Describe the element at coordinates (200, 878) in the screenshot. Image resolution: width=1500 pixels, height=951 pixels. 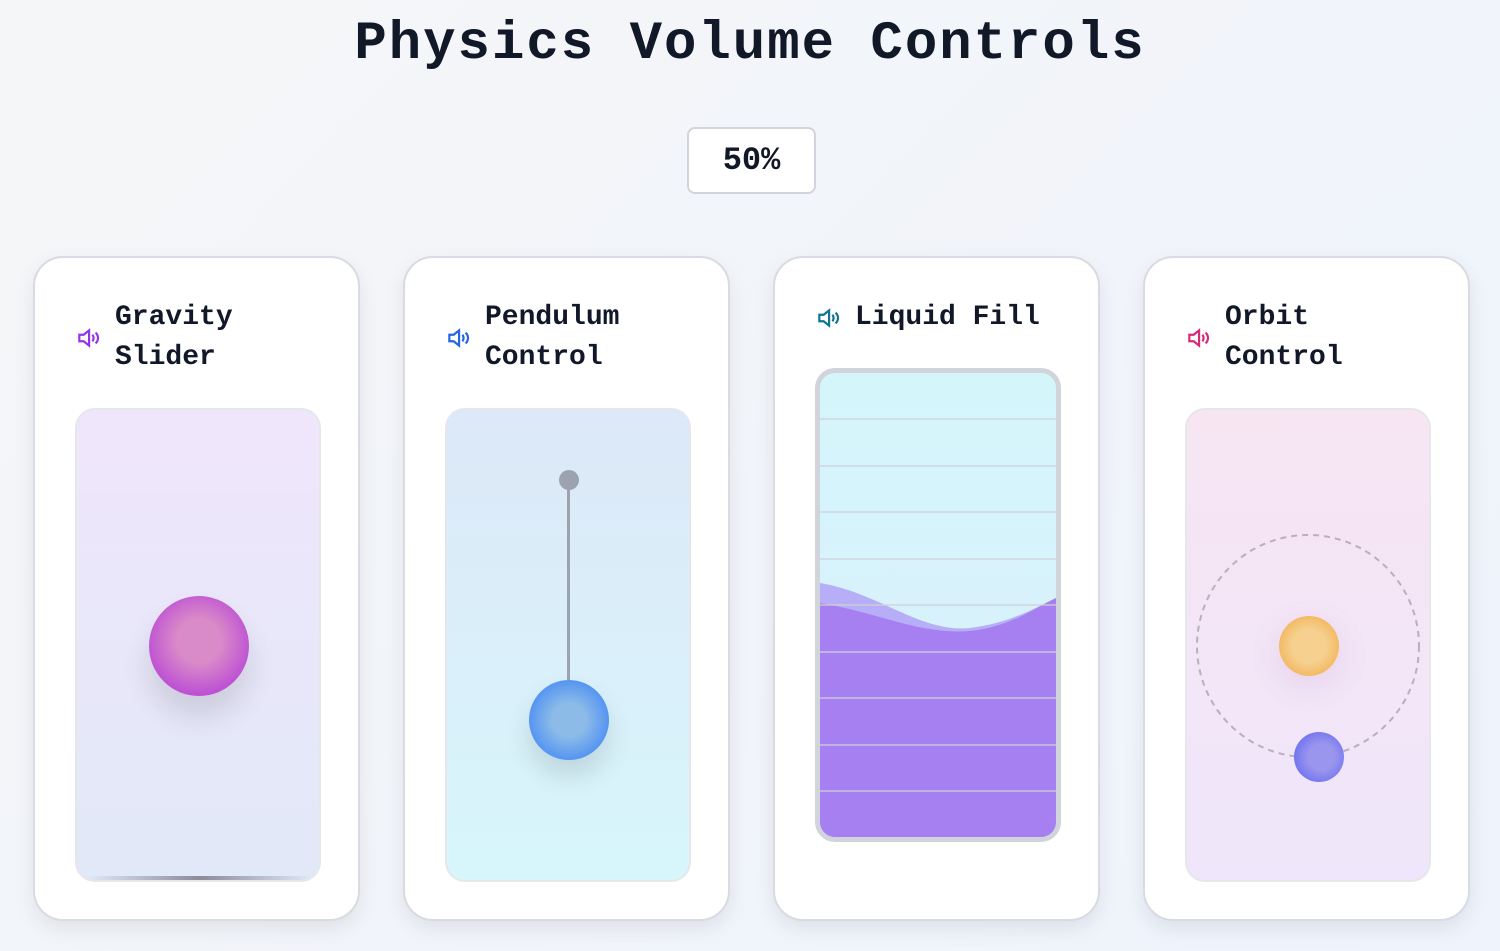
I see `ground-shadow` at that location.